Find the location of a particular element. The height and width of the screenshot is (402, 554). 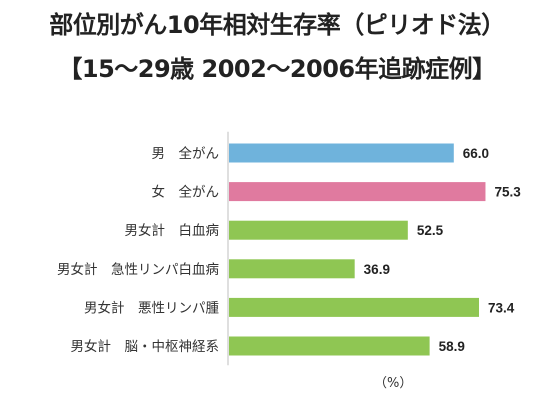

value-label: 66.0 is located at coordinates (476, 153).